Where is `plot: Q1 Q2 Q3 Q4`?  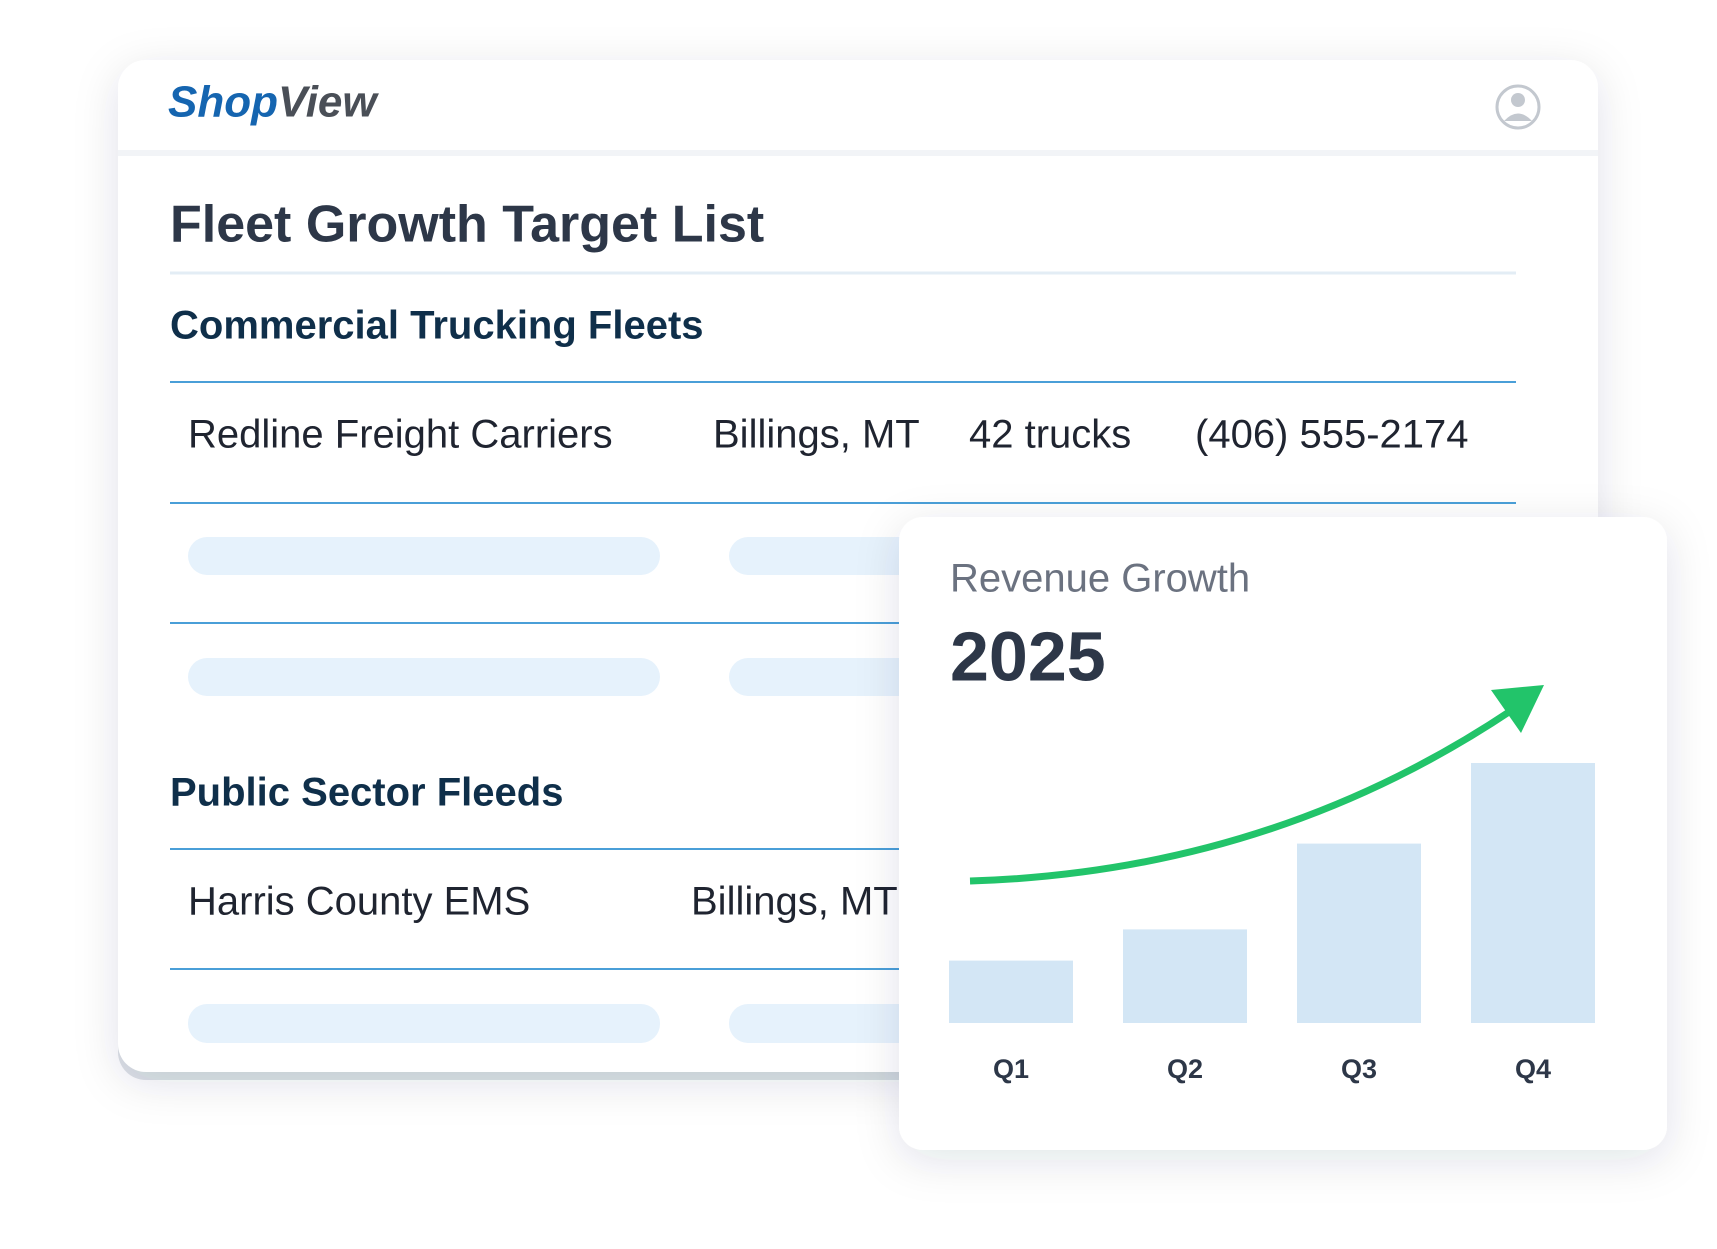
plot: Q1 Q2 Q3 Q4 is located at coordinates (1272, 884).